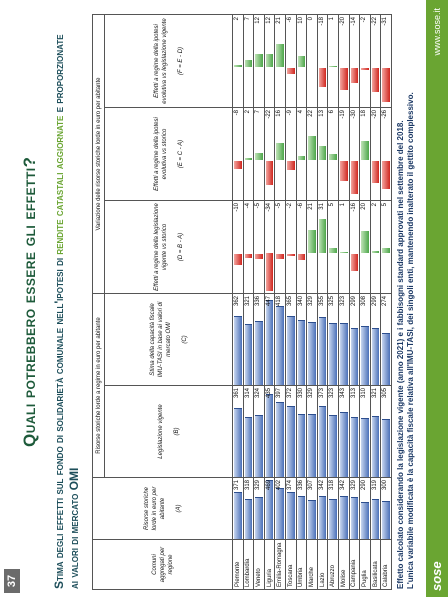 The height and width of the screenshot is (597, 448). I want to click on cell: 18, so click(365, 154).